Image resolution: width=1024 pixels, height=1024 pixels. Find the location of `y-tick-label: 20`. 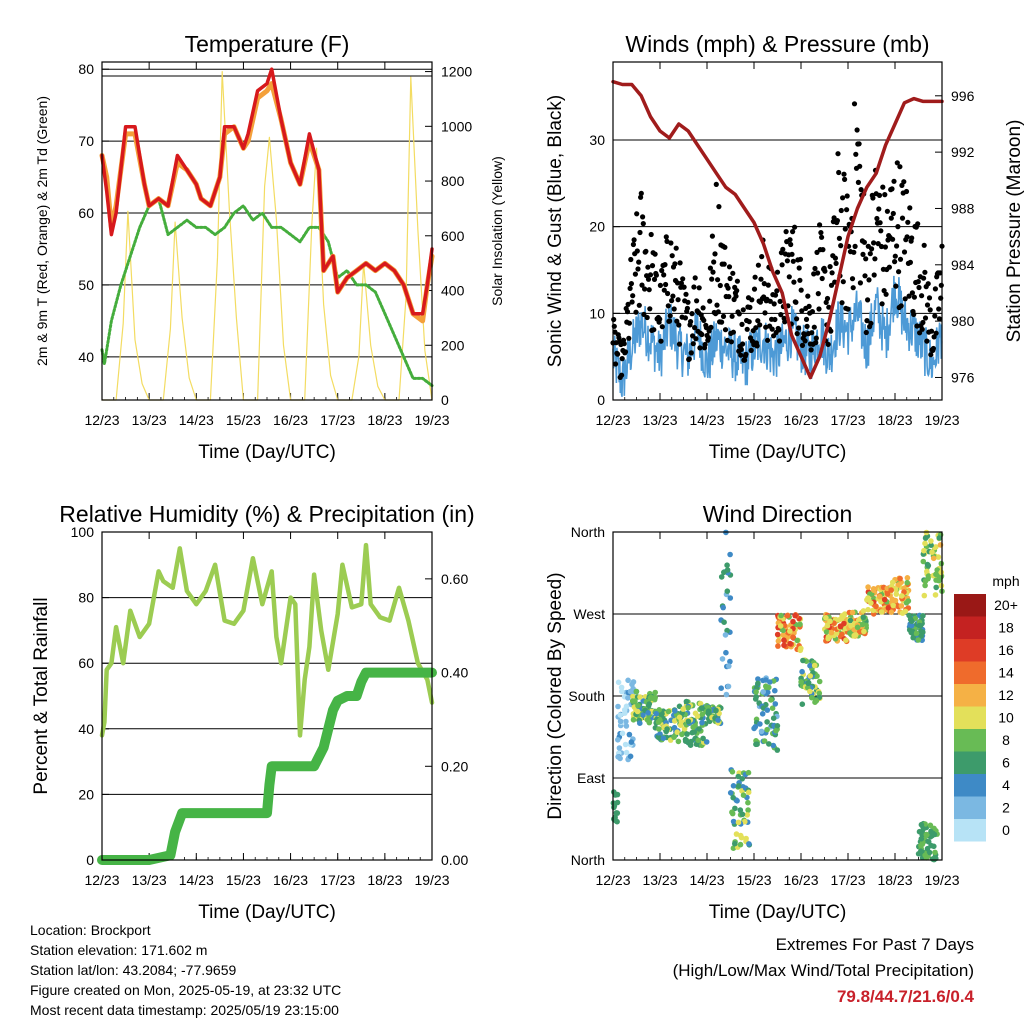

y-tick-label: 20 is located at coordinates (597, 227).